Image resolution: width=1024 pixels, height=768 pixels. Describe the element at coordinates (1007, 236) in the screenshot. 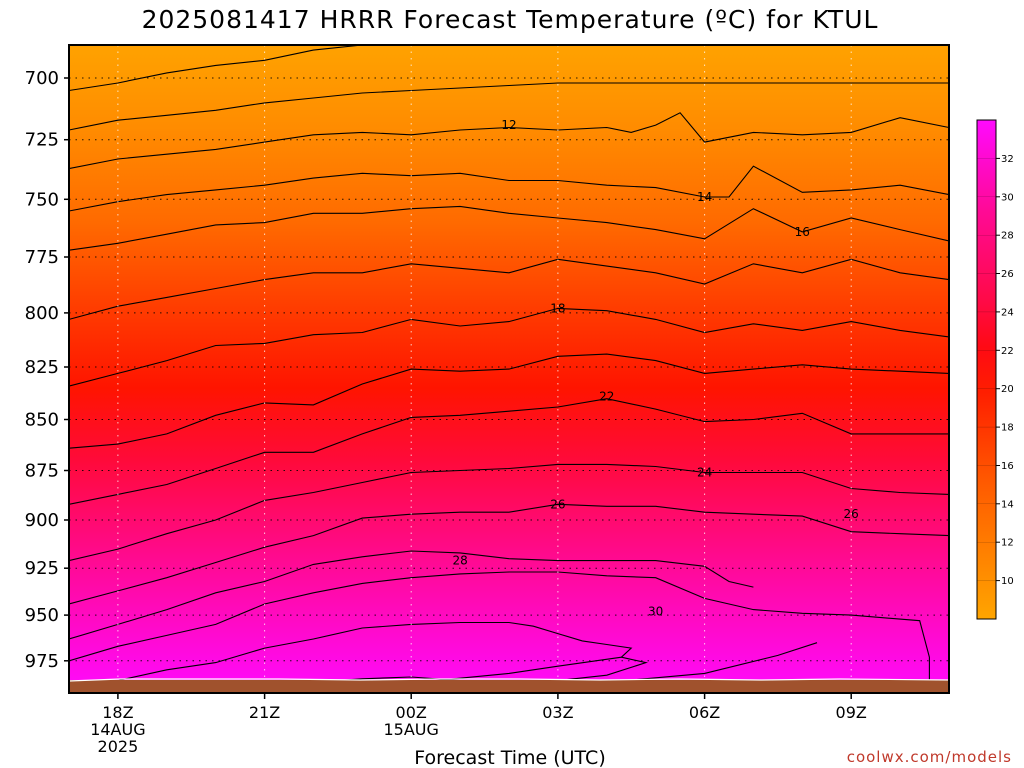

I see `colorbar-tick-label-28: 28` at that location.